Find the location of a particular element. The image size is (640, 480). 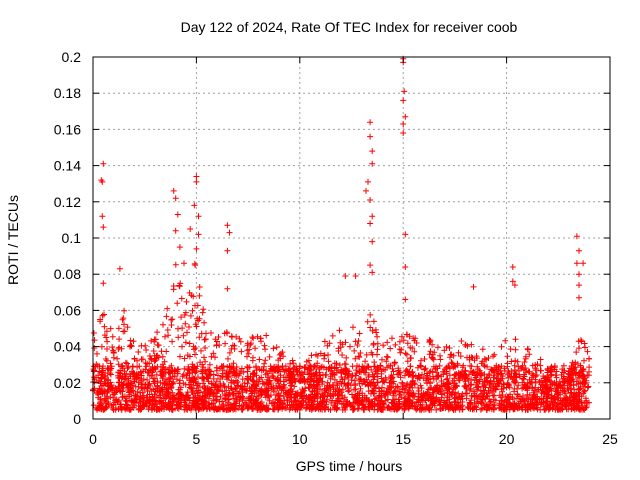

y-tick-label: 0 is located at coordinates (77, 419).